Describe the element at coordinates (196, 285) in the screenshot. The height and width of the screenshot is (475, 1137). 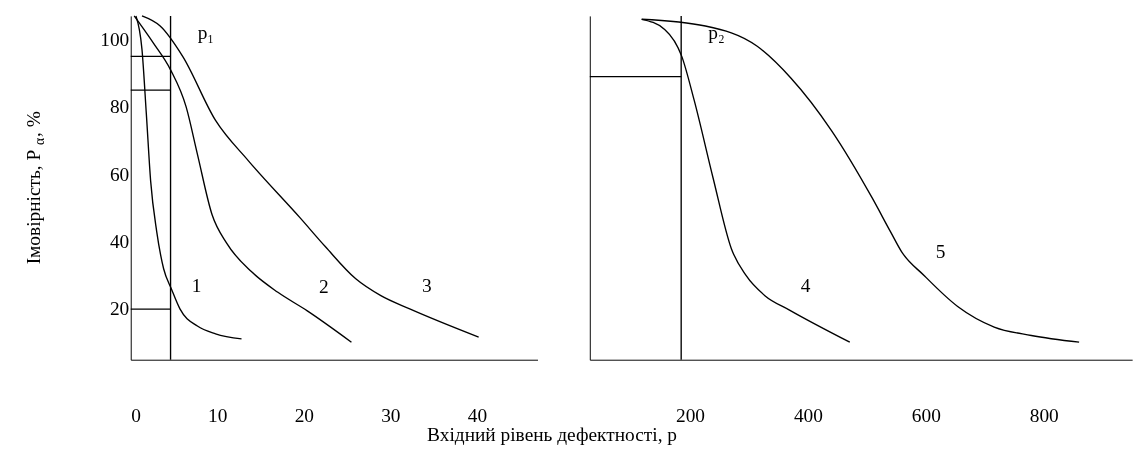
I see `annotation: 1` at that location.